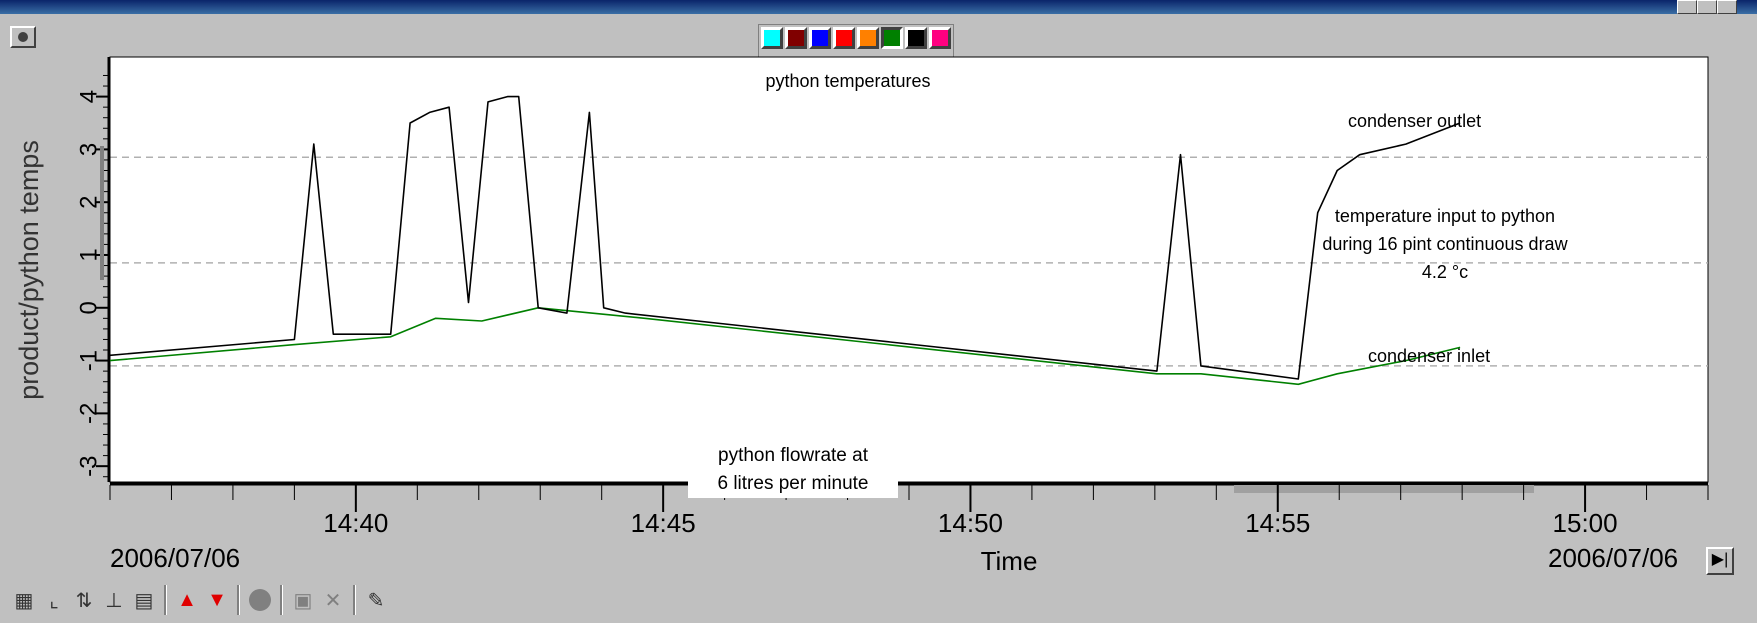 This screenshot has width=1757, height=623. Describe the element at coordinates (88, 202) in the screenshot. I see `y-tick-label: 2` at that location.